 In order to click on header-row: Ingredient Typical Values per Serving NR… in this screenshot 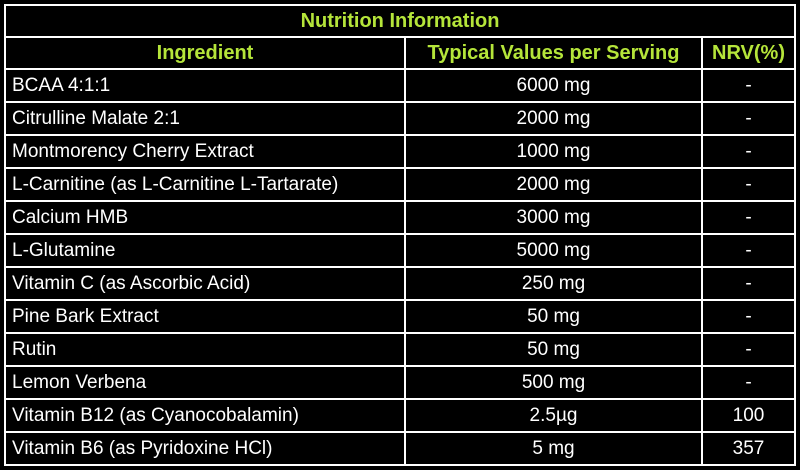, I will do `click(400, 53)`.